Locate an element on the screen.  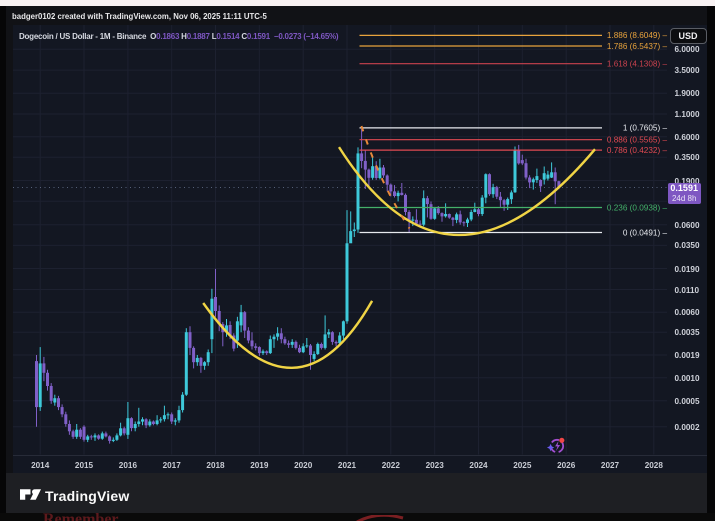
svg-text: 0.236 (0.0938) – is located at coordinates (637, 207).